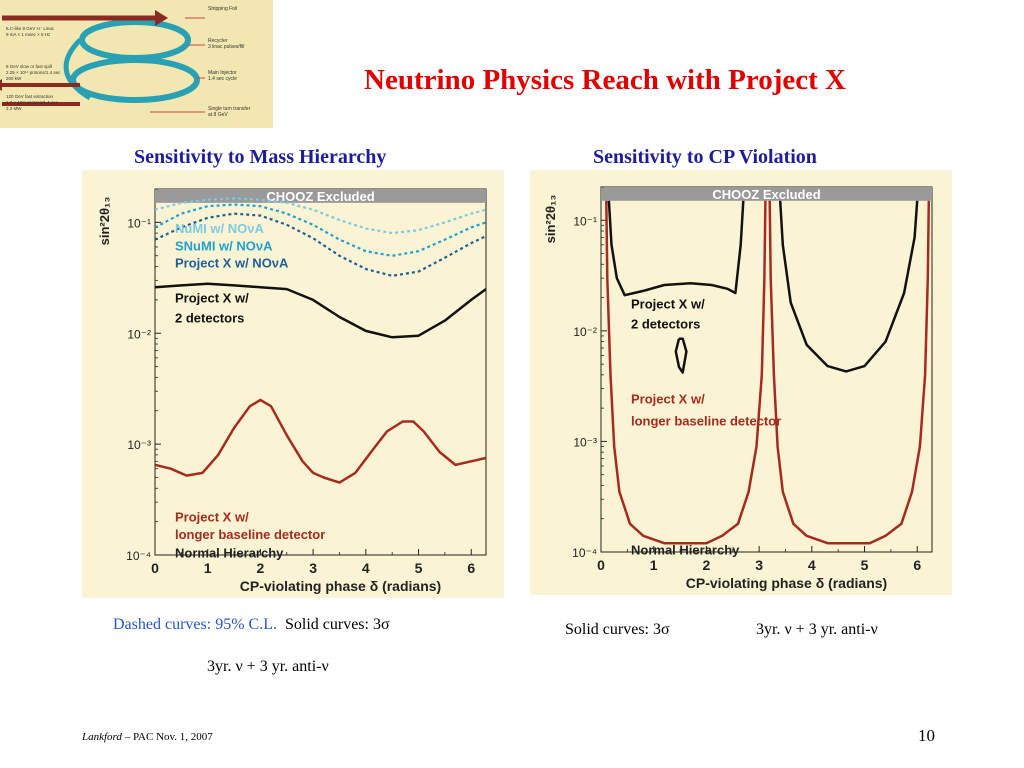 This screenshot has width=1024, height=768. Describe the element at coordinates (167, 737) in the screenshot. I see `footer-text: – PAC Nov. 1, 2007` at that location.